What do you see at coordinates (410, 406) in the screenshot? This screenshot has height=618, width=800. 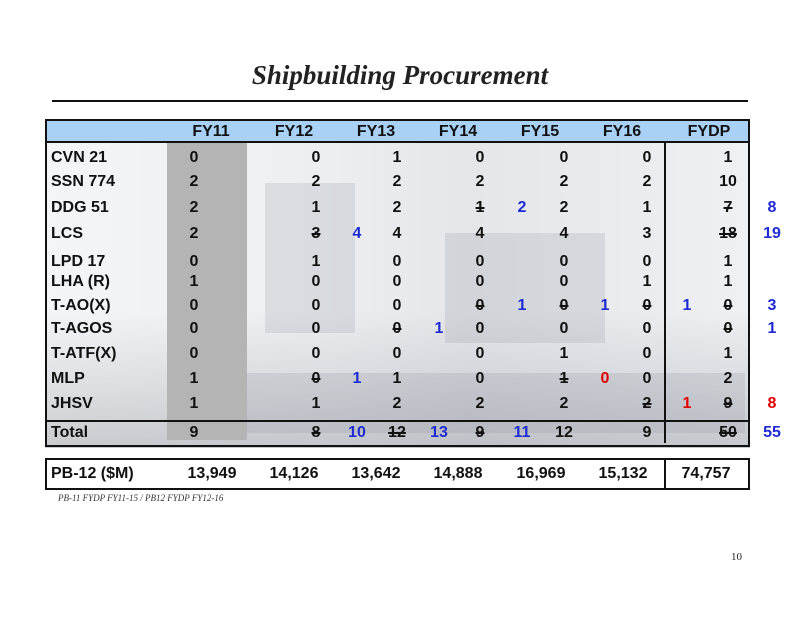 I see `table-row: JHSV 1 1 2 2 2 2 1 9 8` at bounding box center [410, 406].